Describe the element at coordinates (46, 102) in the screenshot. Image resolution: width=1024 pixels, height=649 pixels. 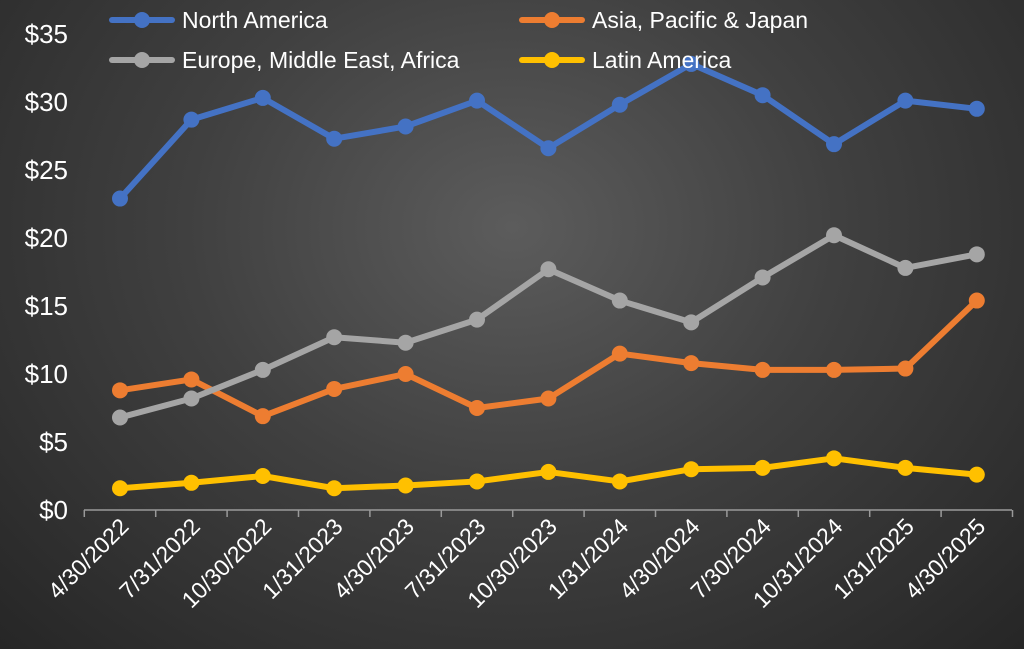
I see `y-tick-label: $30` at that location.